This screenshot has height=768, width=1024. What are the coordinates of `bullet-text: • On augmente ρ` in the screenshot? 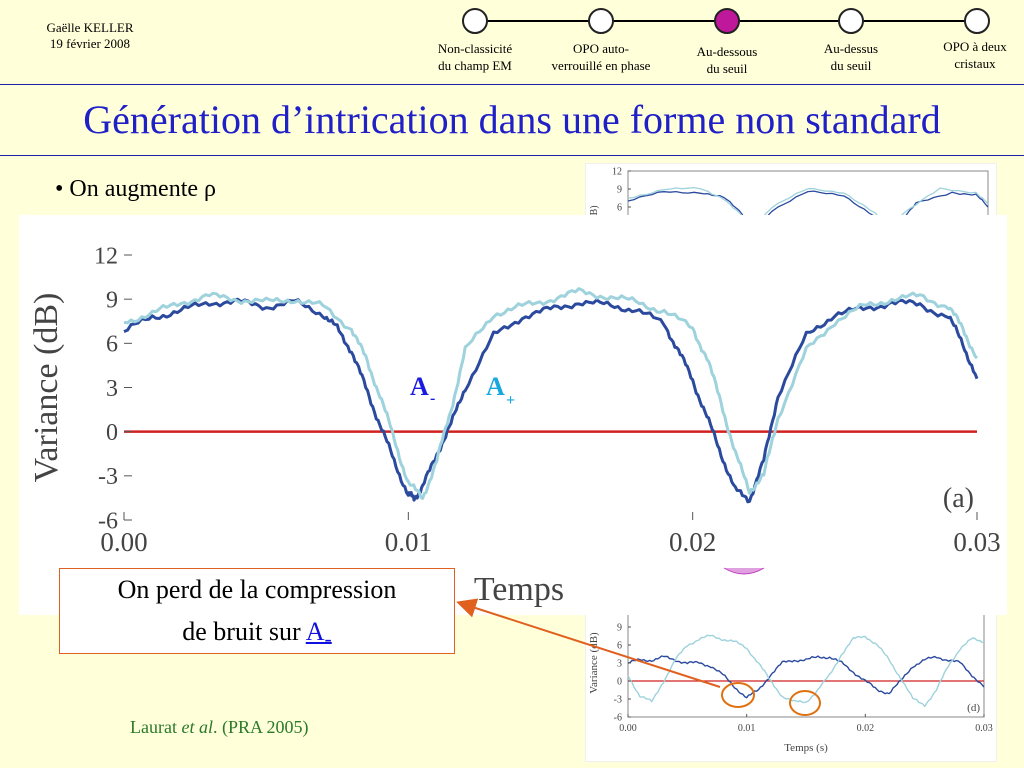 It's located at (136, 189).